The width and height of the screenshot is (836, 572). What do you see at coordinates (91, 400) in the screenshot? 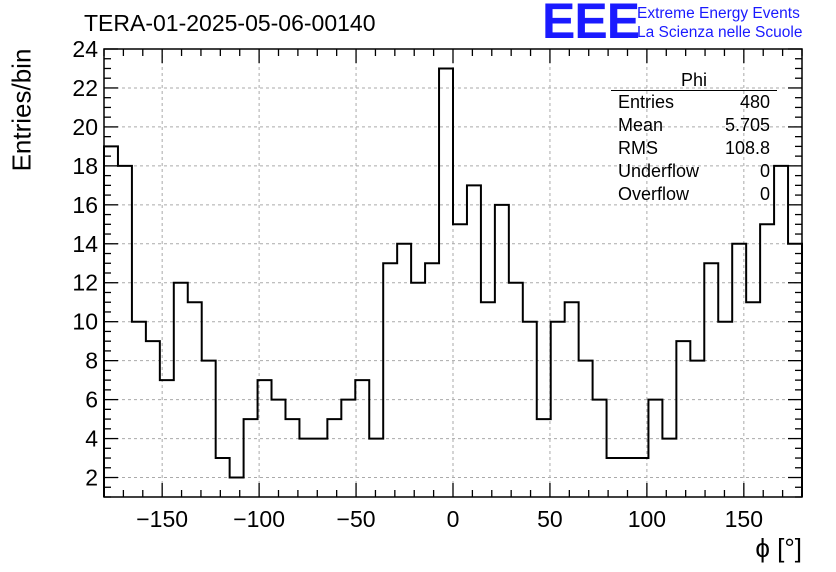
I see `y-tick-label: 6` at bounding box center [91, 400].